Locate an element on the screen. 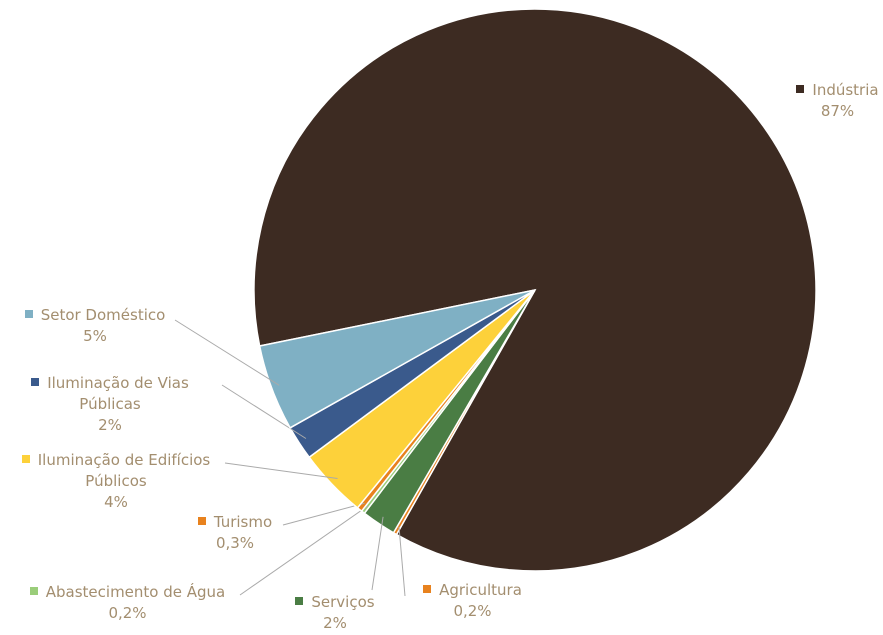 The image size is (883, 635). label-name: Indústria is located at coordinates (836, 90).